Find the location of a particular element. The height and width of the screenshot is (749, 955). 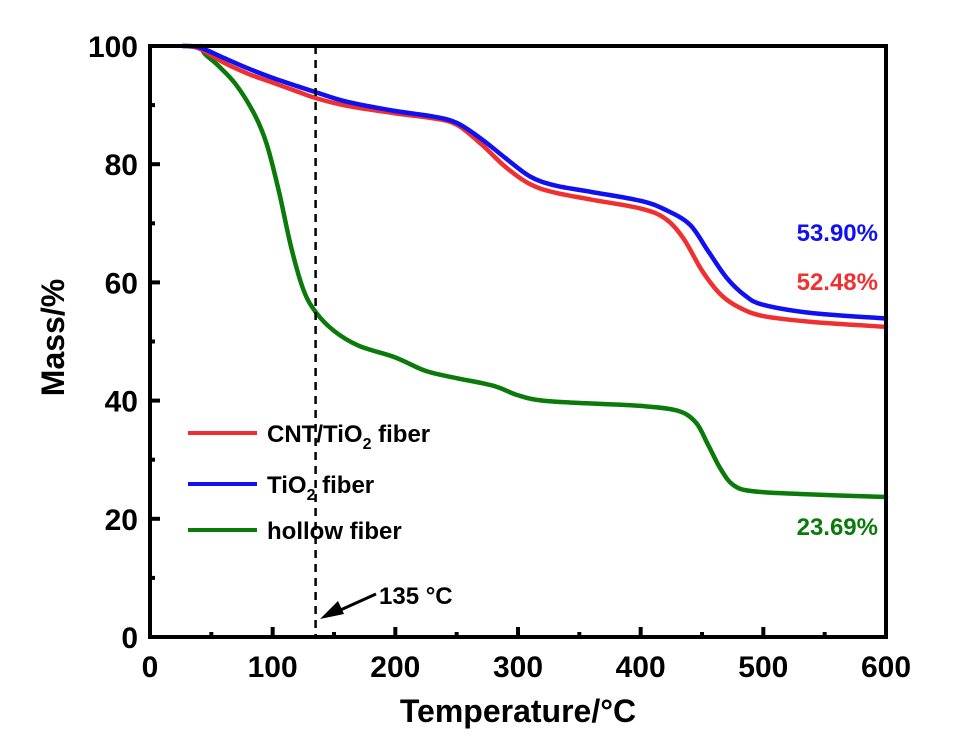

legend-label: hollow fiber is located at coordinates (334, 531).